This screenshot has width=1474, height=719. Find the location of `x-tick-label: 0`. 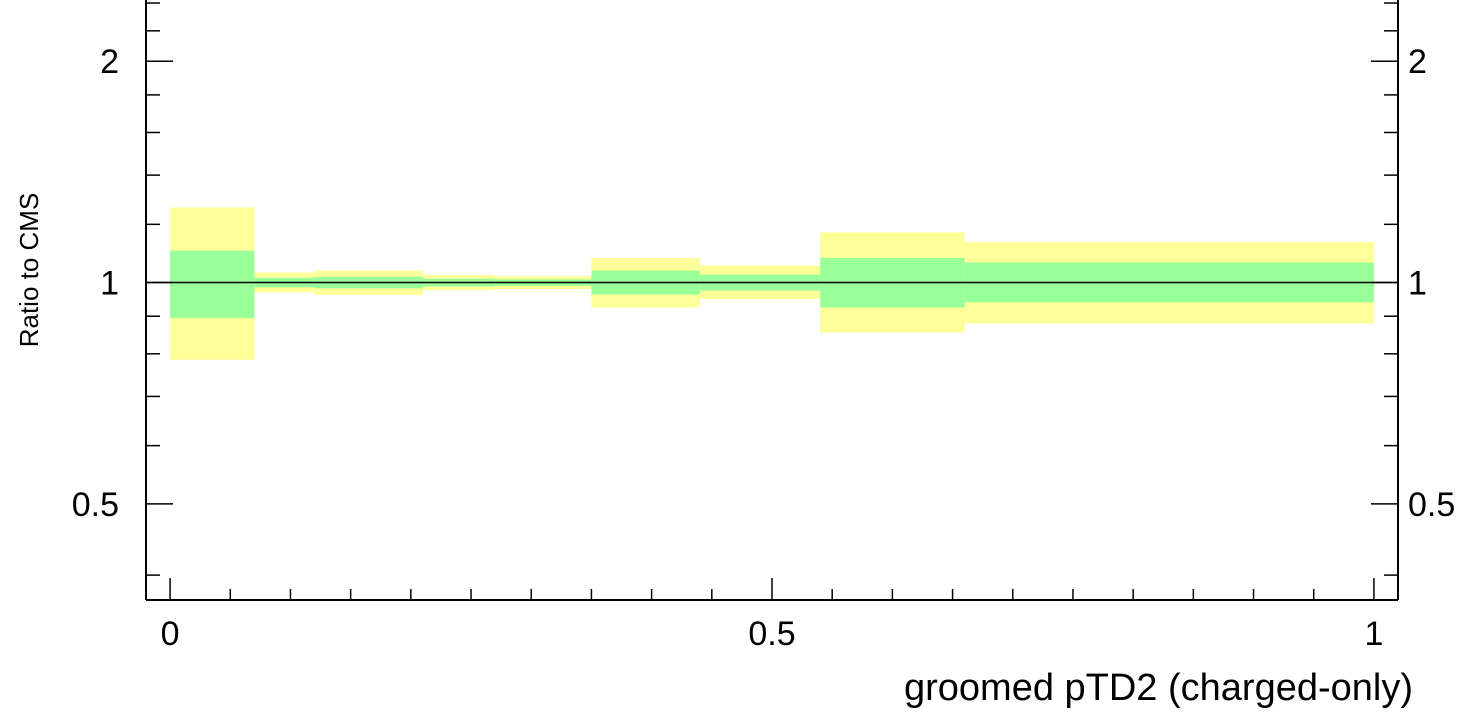

x-tick-label: 0 is located at coordinates (170, 634).